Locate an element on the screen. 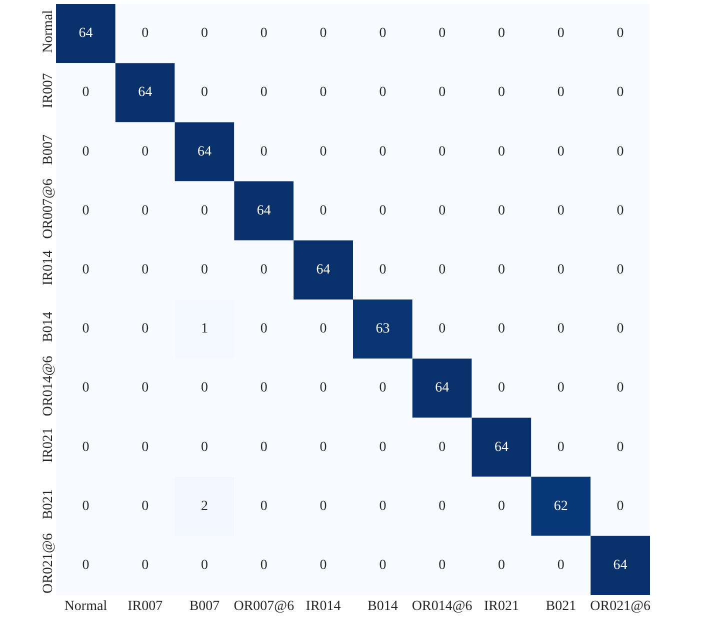 Image resolution: width=706 pixels, height=625 pixels. x-tick-label: B007 is located at coordinates (204, 606).